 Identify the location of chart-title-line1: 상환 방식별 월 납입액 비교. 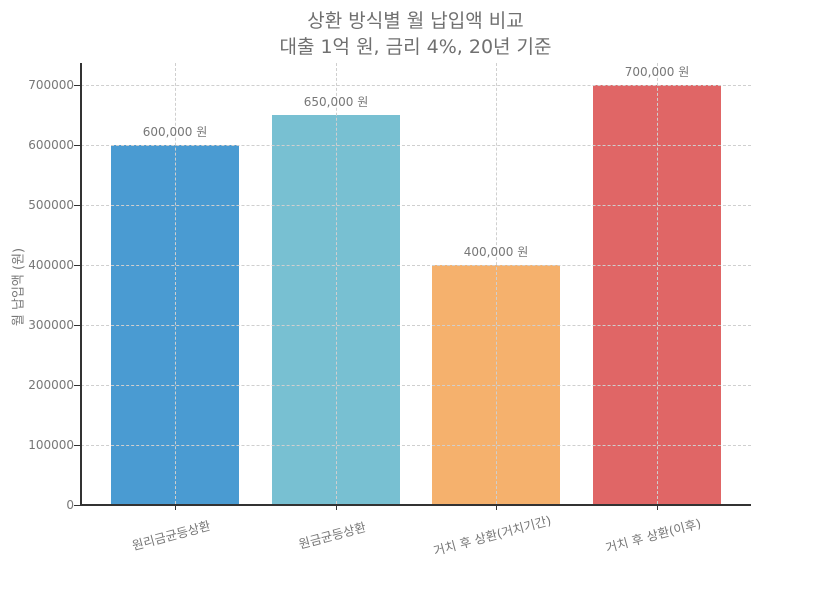
(415, 21).